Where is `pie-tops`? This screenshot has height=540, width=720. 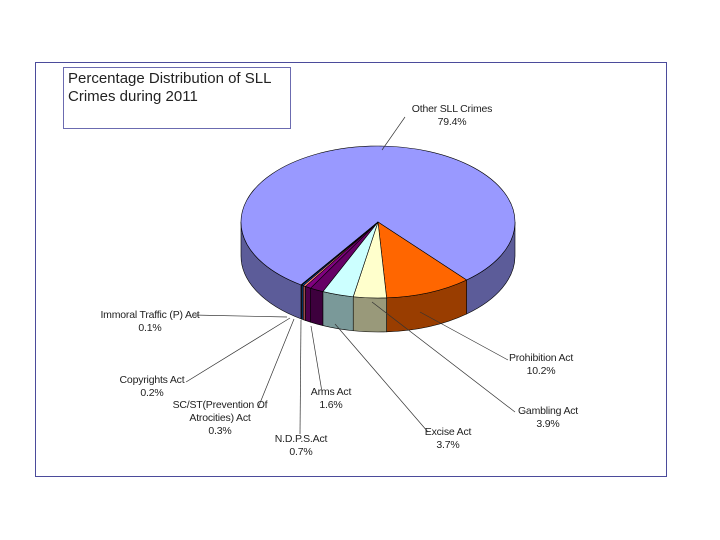
pie-tops is located at coordinates (378, 222).